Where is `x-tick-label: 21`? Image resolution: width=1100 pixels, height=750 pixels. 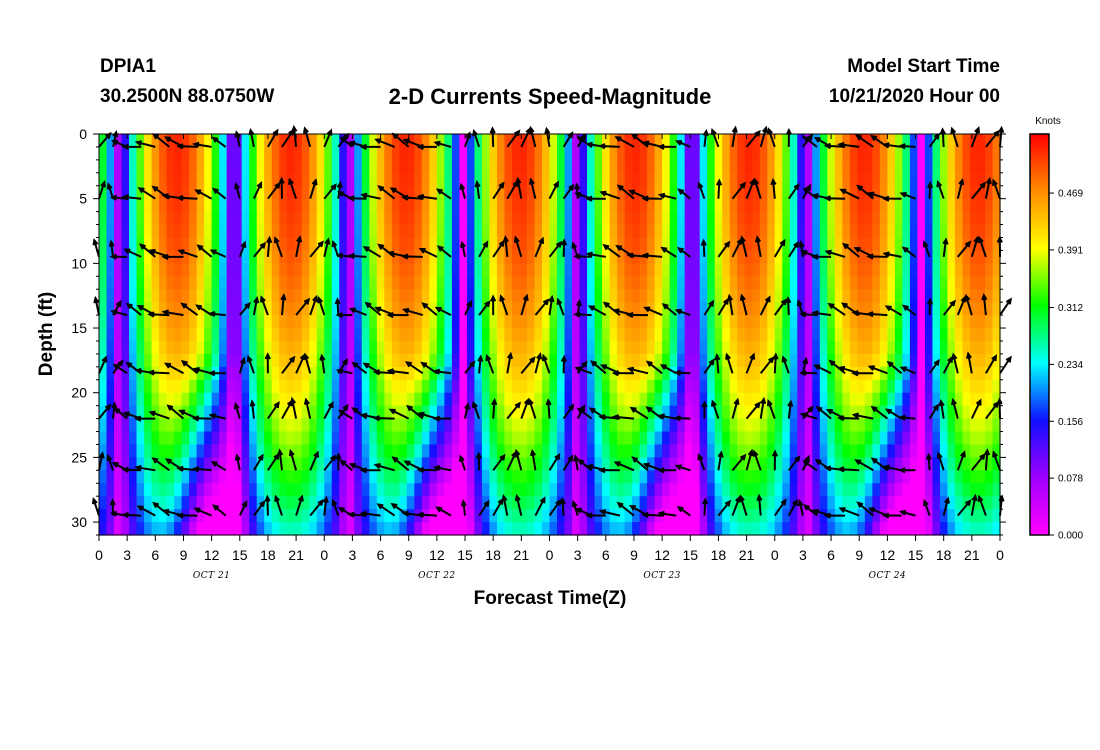 x-tick-label: 21 is located at coordinates (747, 555).